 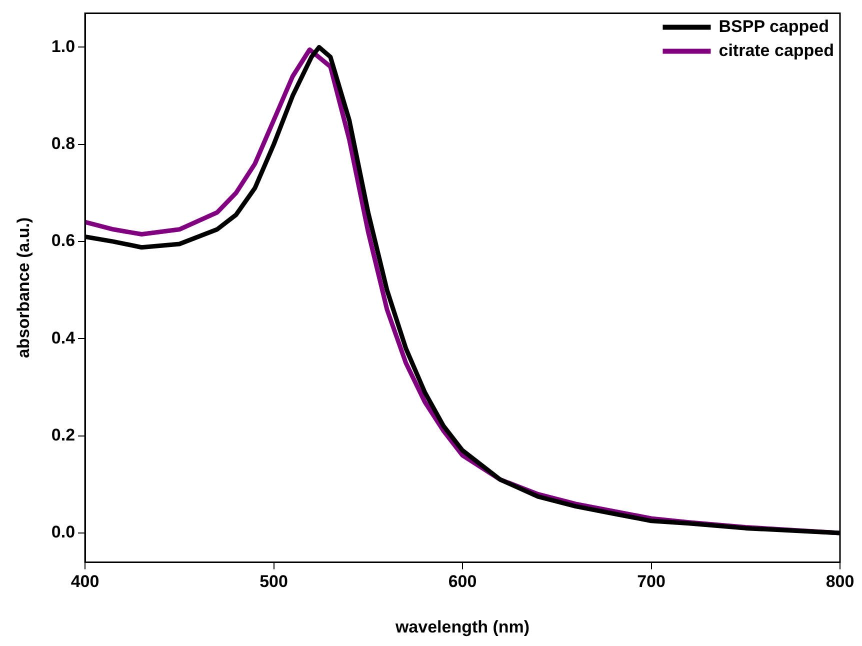 I want to click on x-tick-label: 600, so click(x=462, y=582).